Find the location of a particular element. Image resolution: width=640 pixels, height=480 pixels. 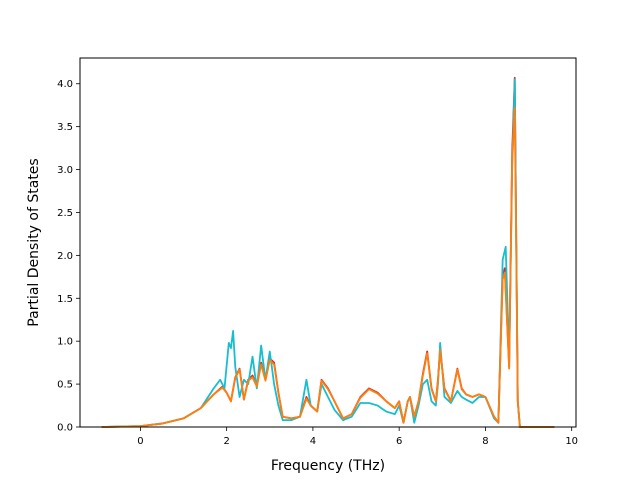

y-tick-label: 1.0 is located at coordinates (65, 342).